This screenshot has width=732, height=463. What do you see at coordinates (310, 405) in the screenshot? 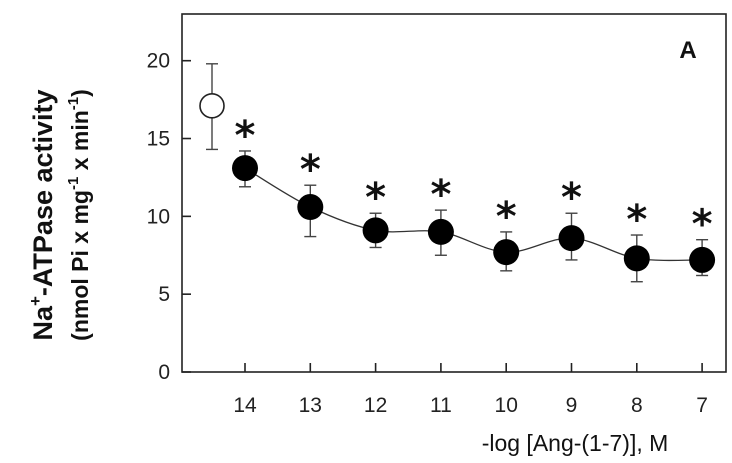
I see `x-tick-label: 13` at bounding box center [310, 405].